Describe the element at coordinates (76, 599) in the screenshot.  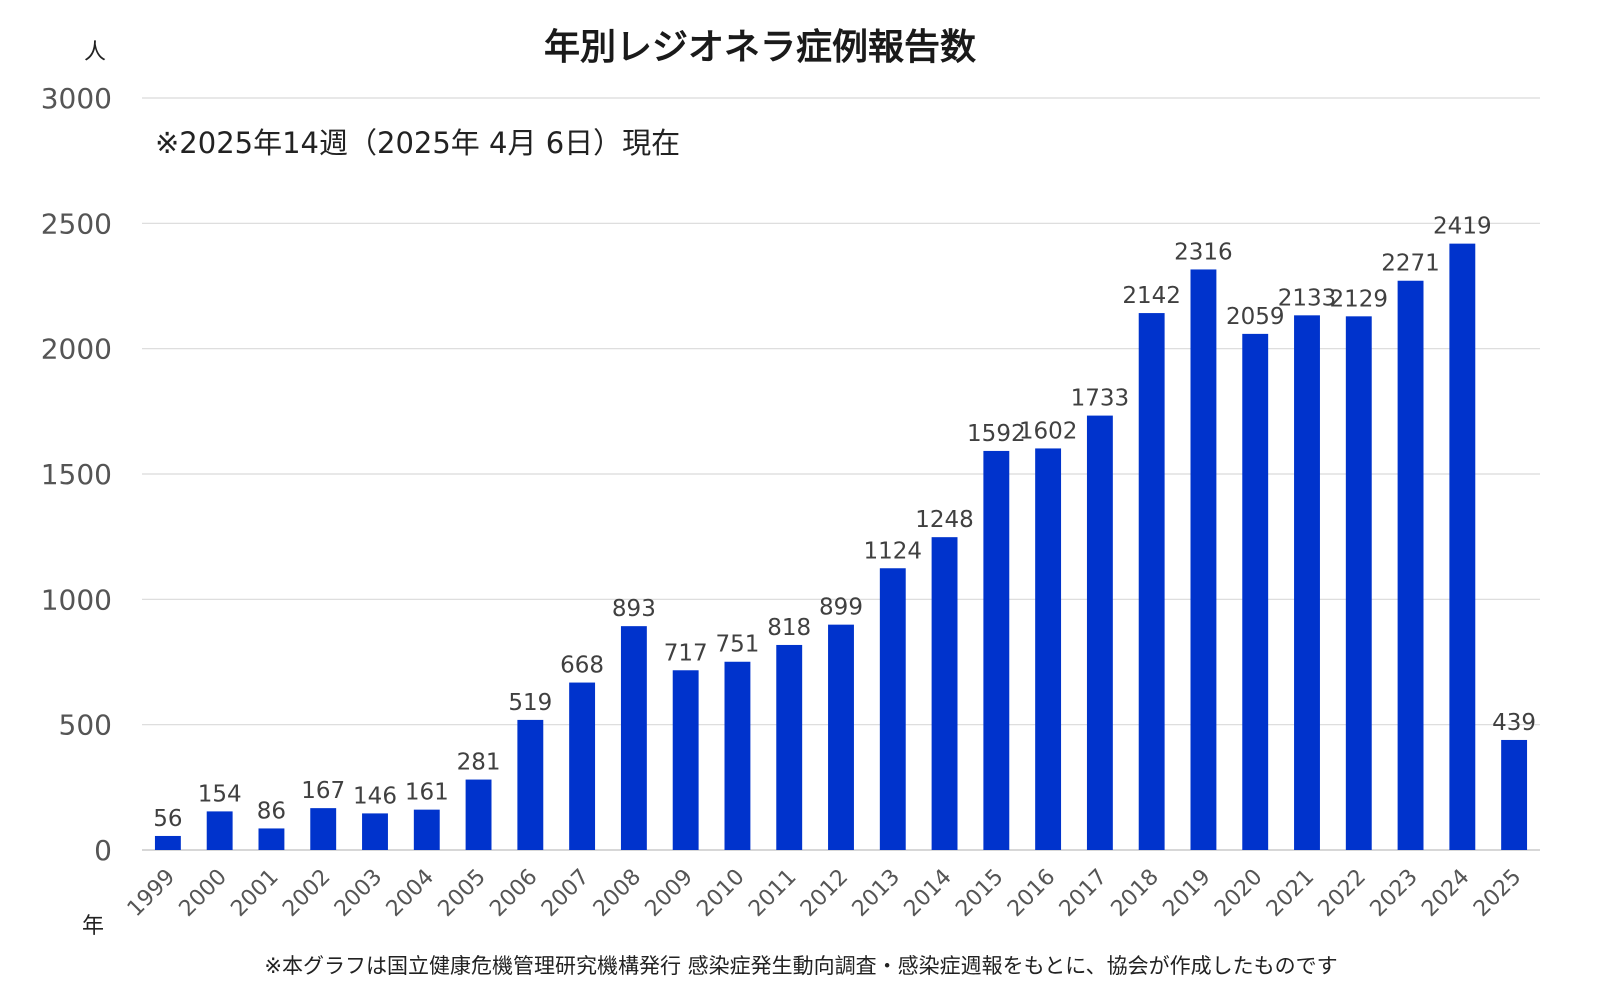
I see `y-tick-label: 1000` at that location.